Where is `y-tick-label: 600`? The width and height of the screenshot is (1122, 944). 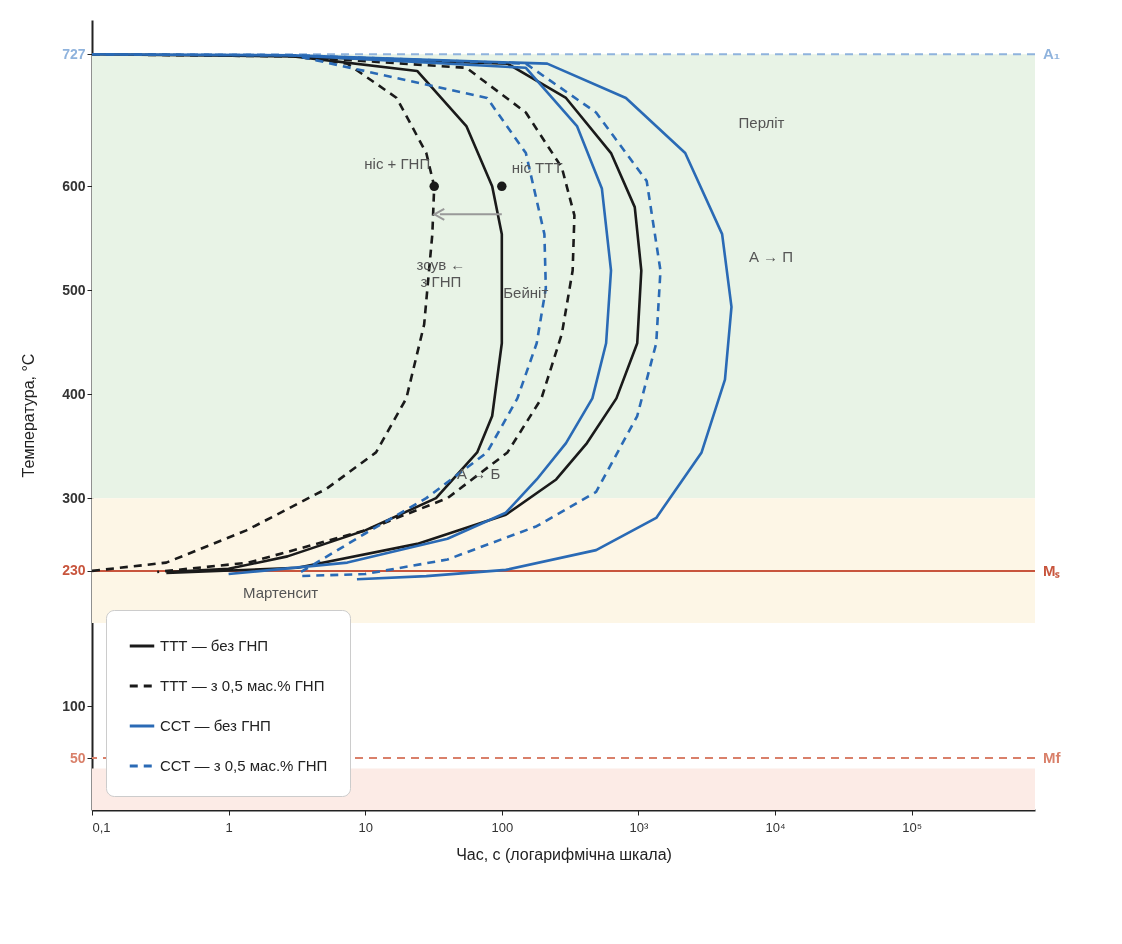
y-tick-label: 600 is located at coordinates (74, 185).